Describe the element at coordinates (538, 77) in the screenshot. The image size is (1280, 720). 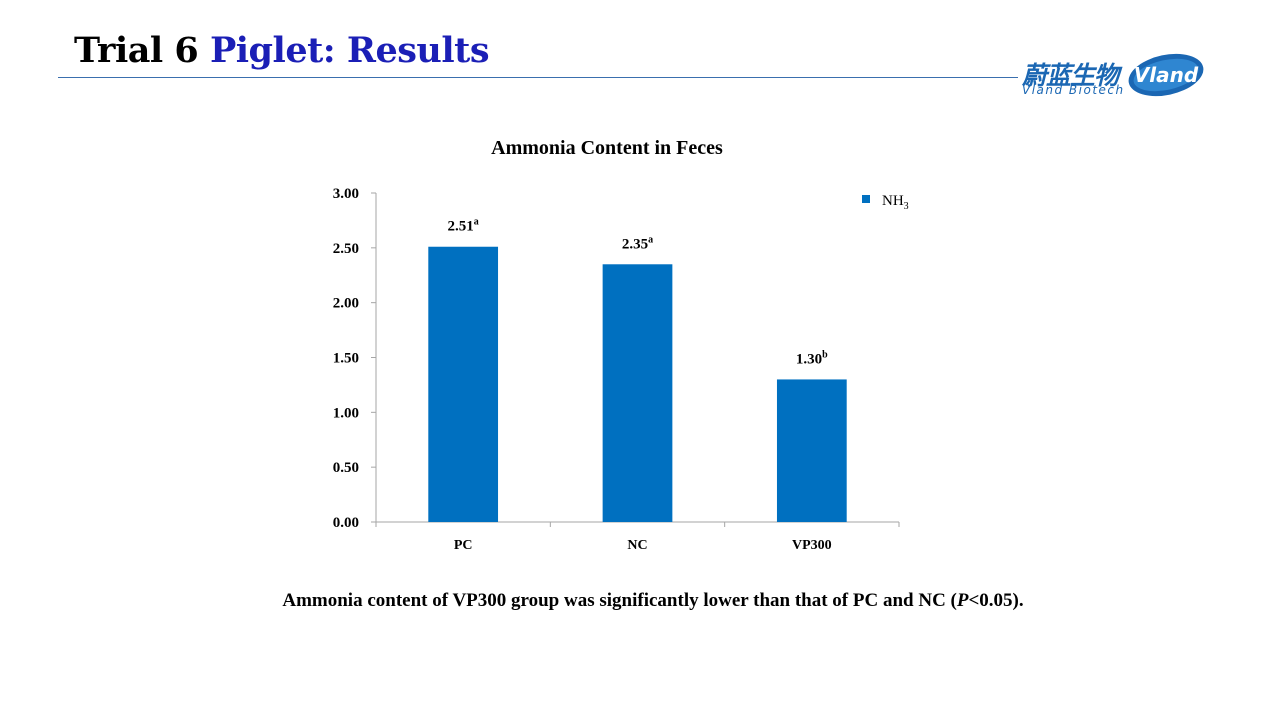
I see `title-divider` at that location.